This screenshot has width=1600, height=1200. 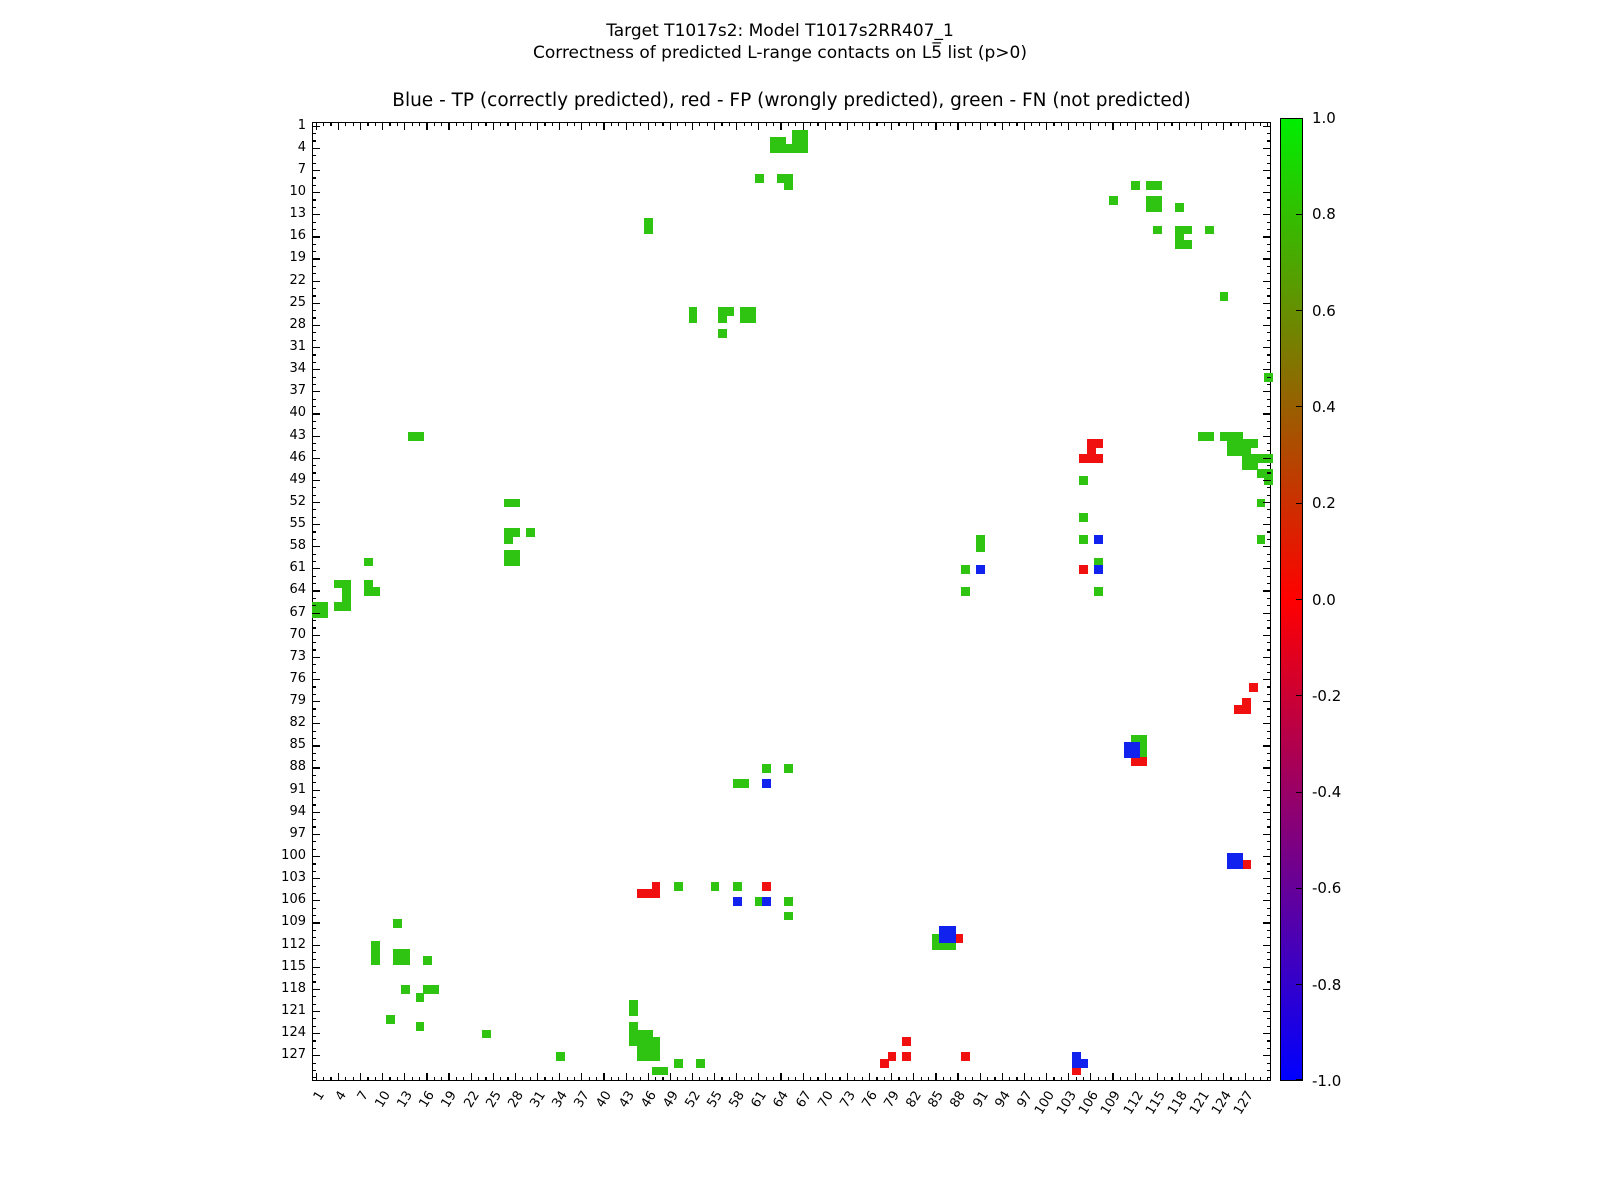 I want to click on y-tick-label: 100, so click(x=293, y=855).